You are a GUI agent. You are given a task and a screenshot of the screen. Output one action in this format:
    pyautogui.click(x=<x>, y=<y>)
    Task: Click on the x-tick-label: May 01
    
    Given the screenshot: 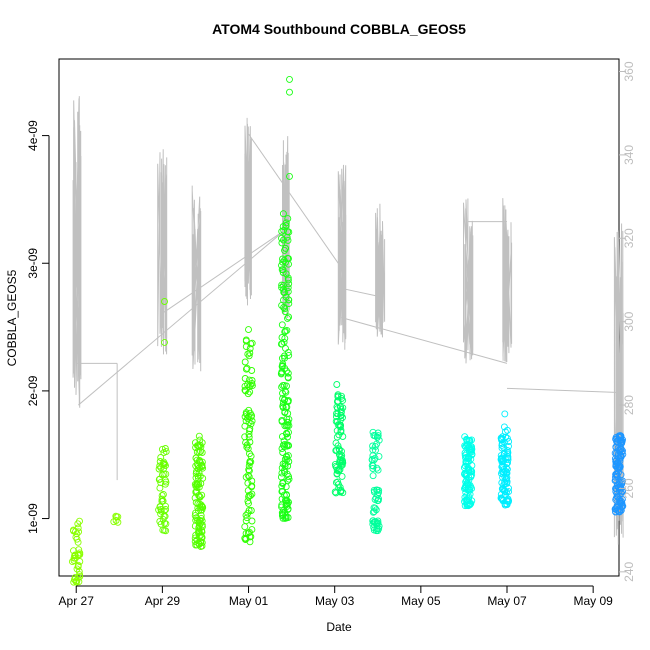 What is the action you would take?
    pyautogui.click(x=249, y=601)
    